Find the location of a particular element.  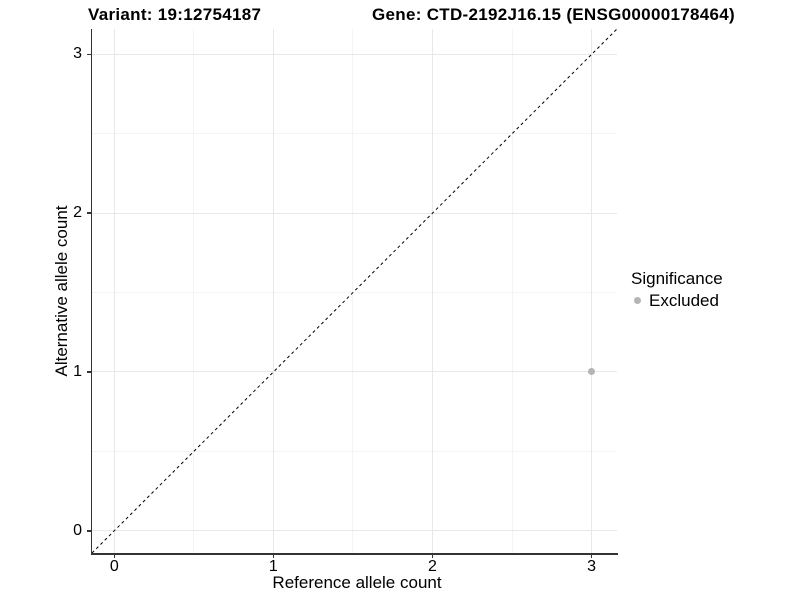

x-tick-label: 0 is located at coordinates (114, 566).